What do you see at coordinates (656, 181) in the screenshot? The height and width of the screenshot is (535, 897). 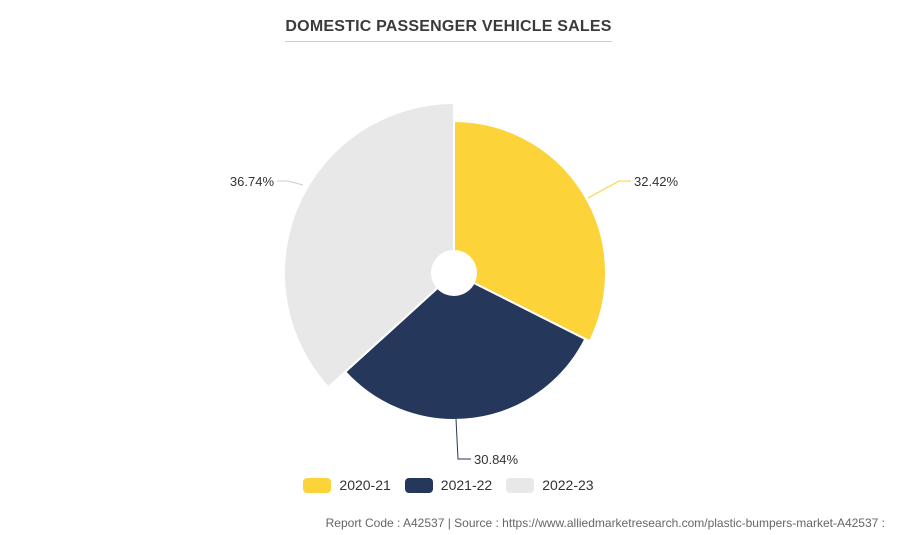 I see `data-label-2020-21: 32.42%` at bounding box center [656, 181].